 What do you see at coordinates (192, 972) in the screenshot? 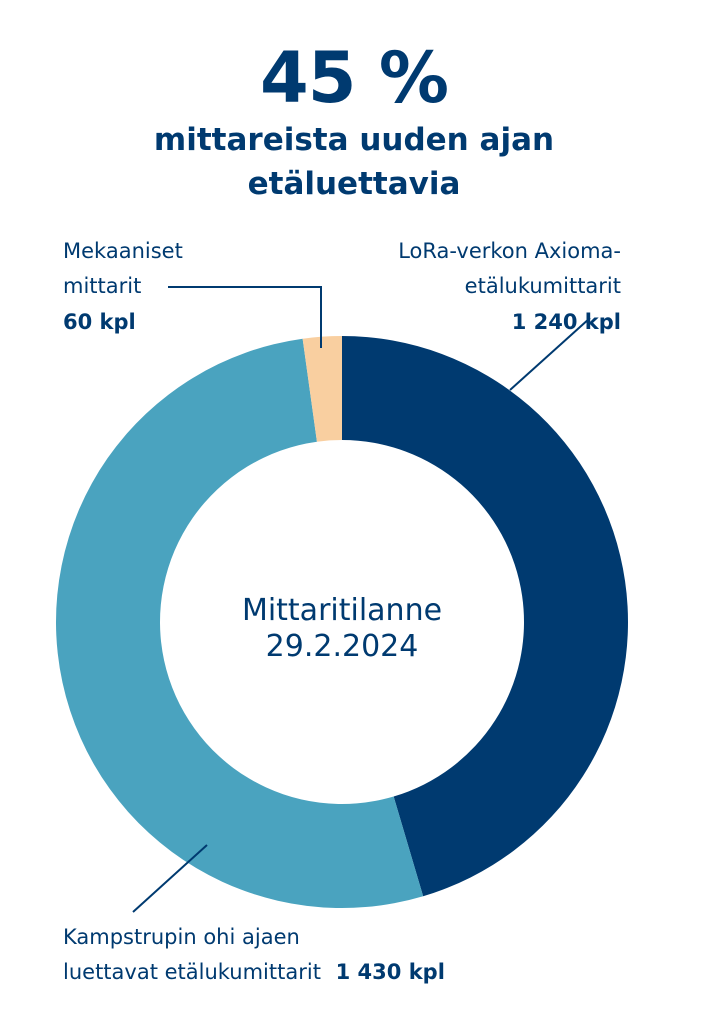
I see `slice-label-kampstrup-line2-text: luettavat etälukumittarit` at bounding box center [192, 972].